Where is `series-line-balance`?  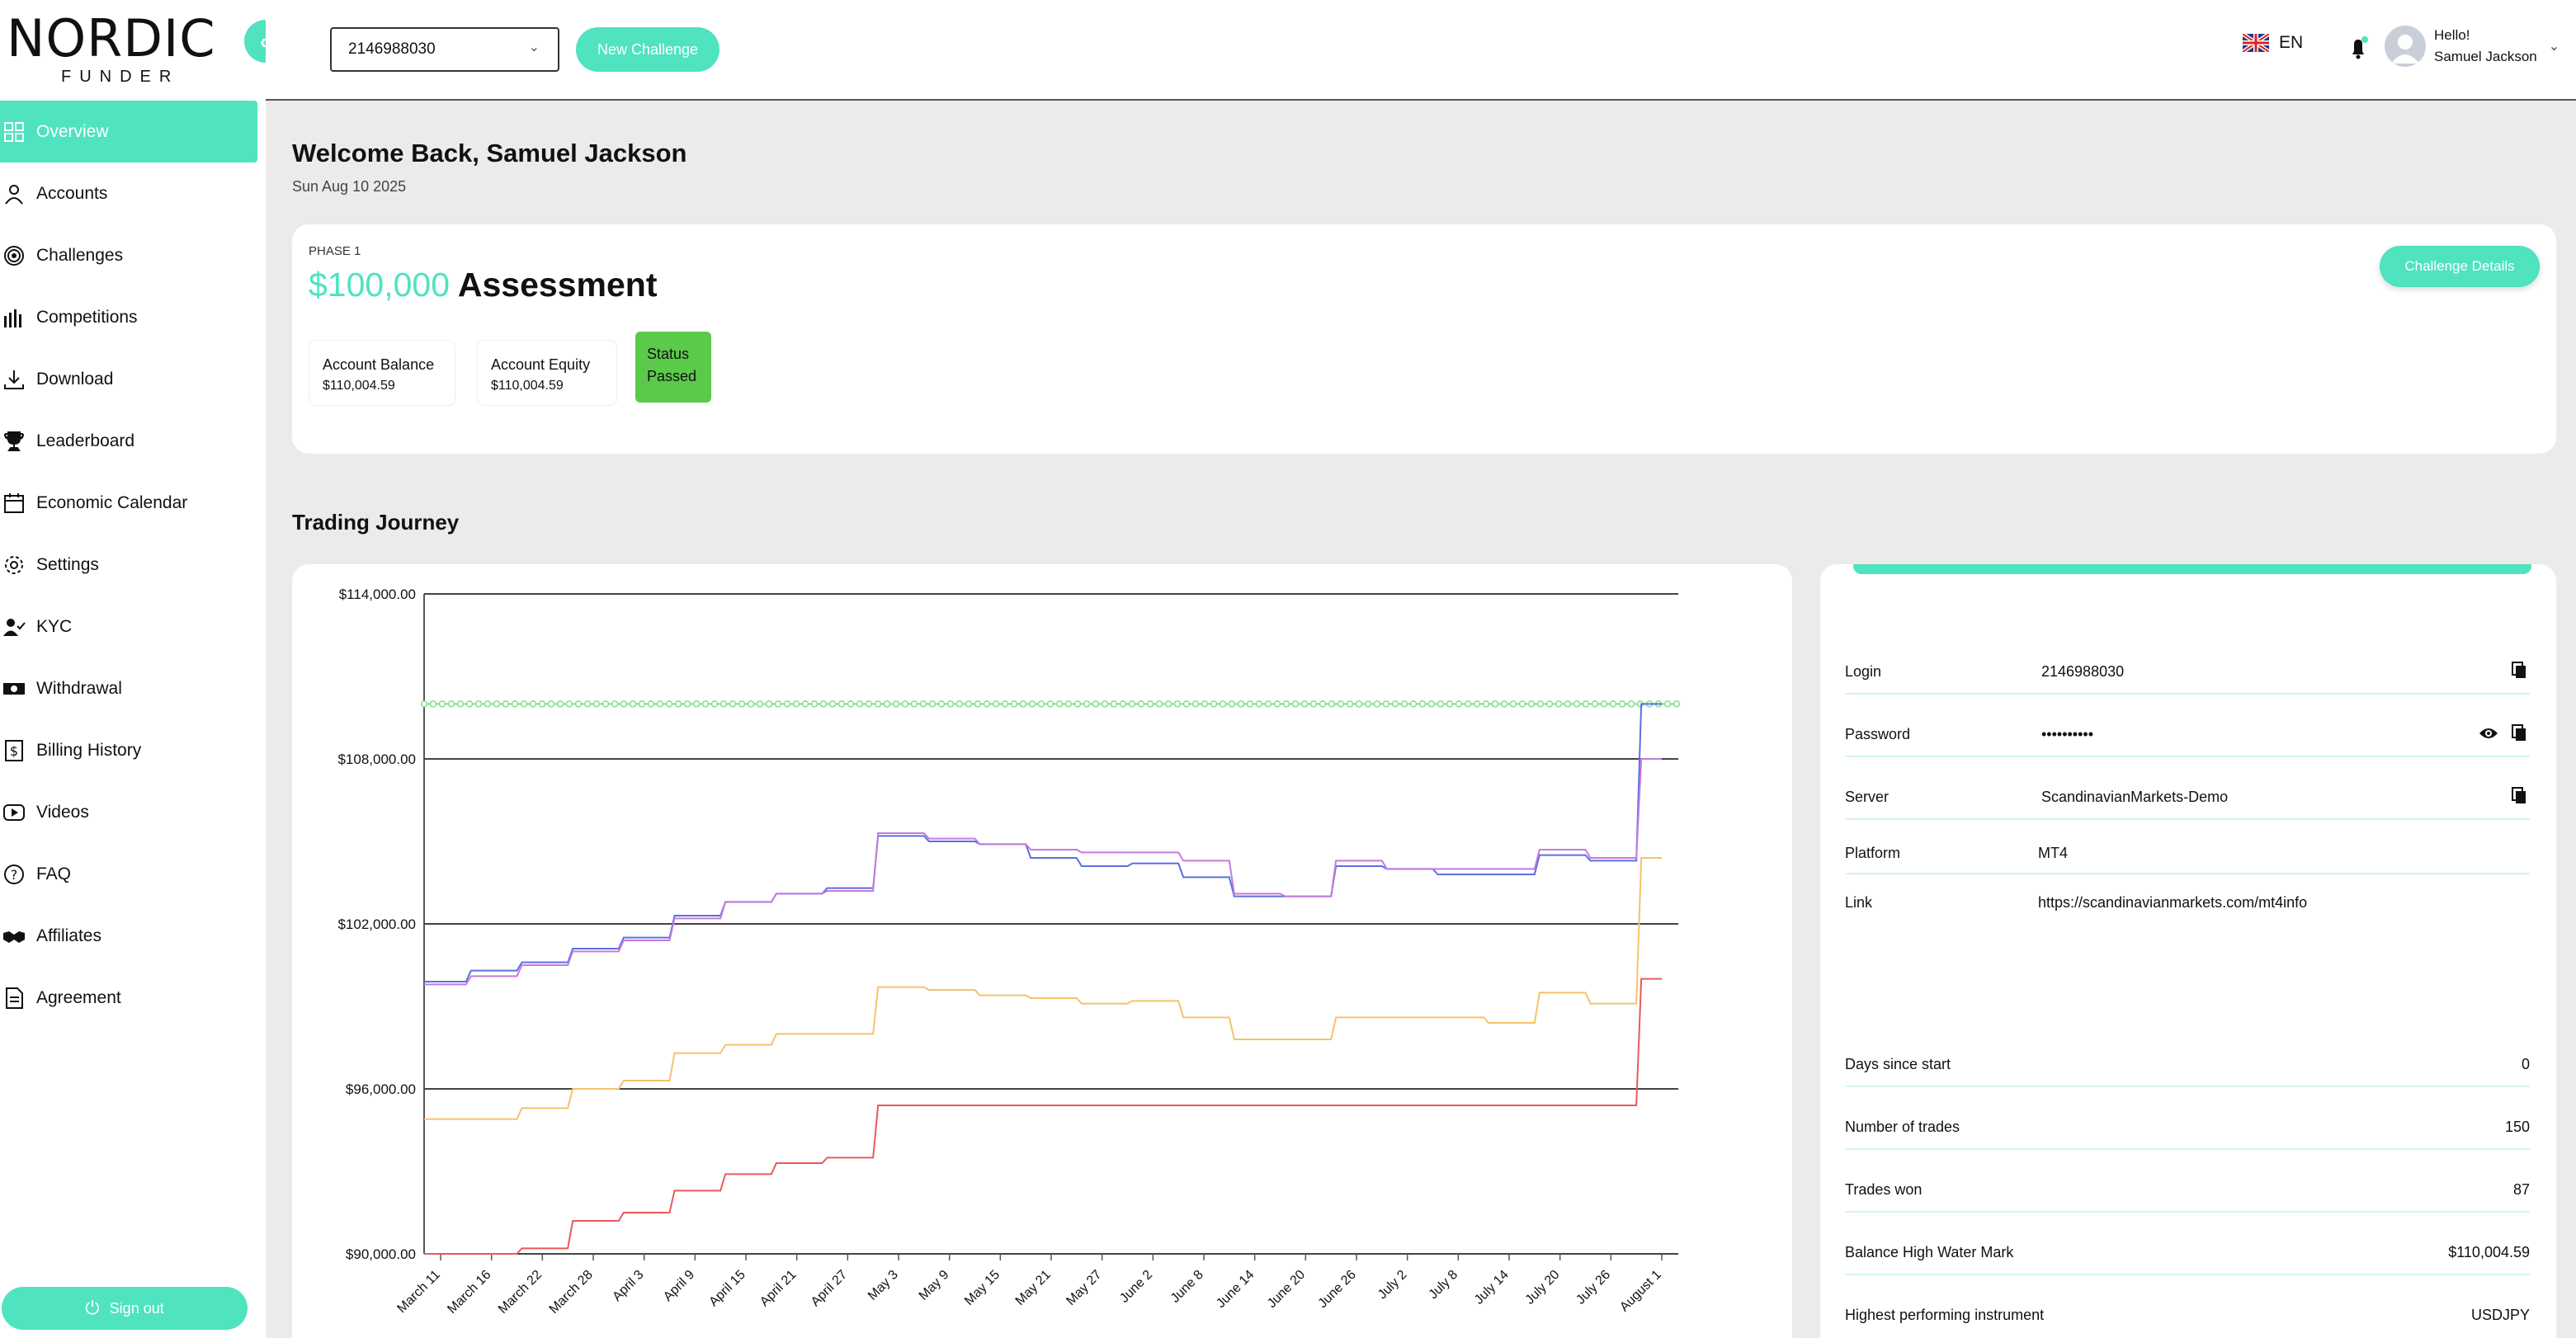
series-line-balance is located at coordinates (1043, 842).